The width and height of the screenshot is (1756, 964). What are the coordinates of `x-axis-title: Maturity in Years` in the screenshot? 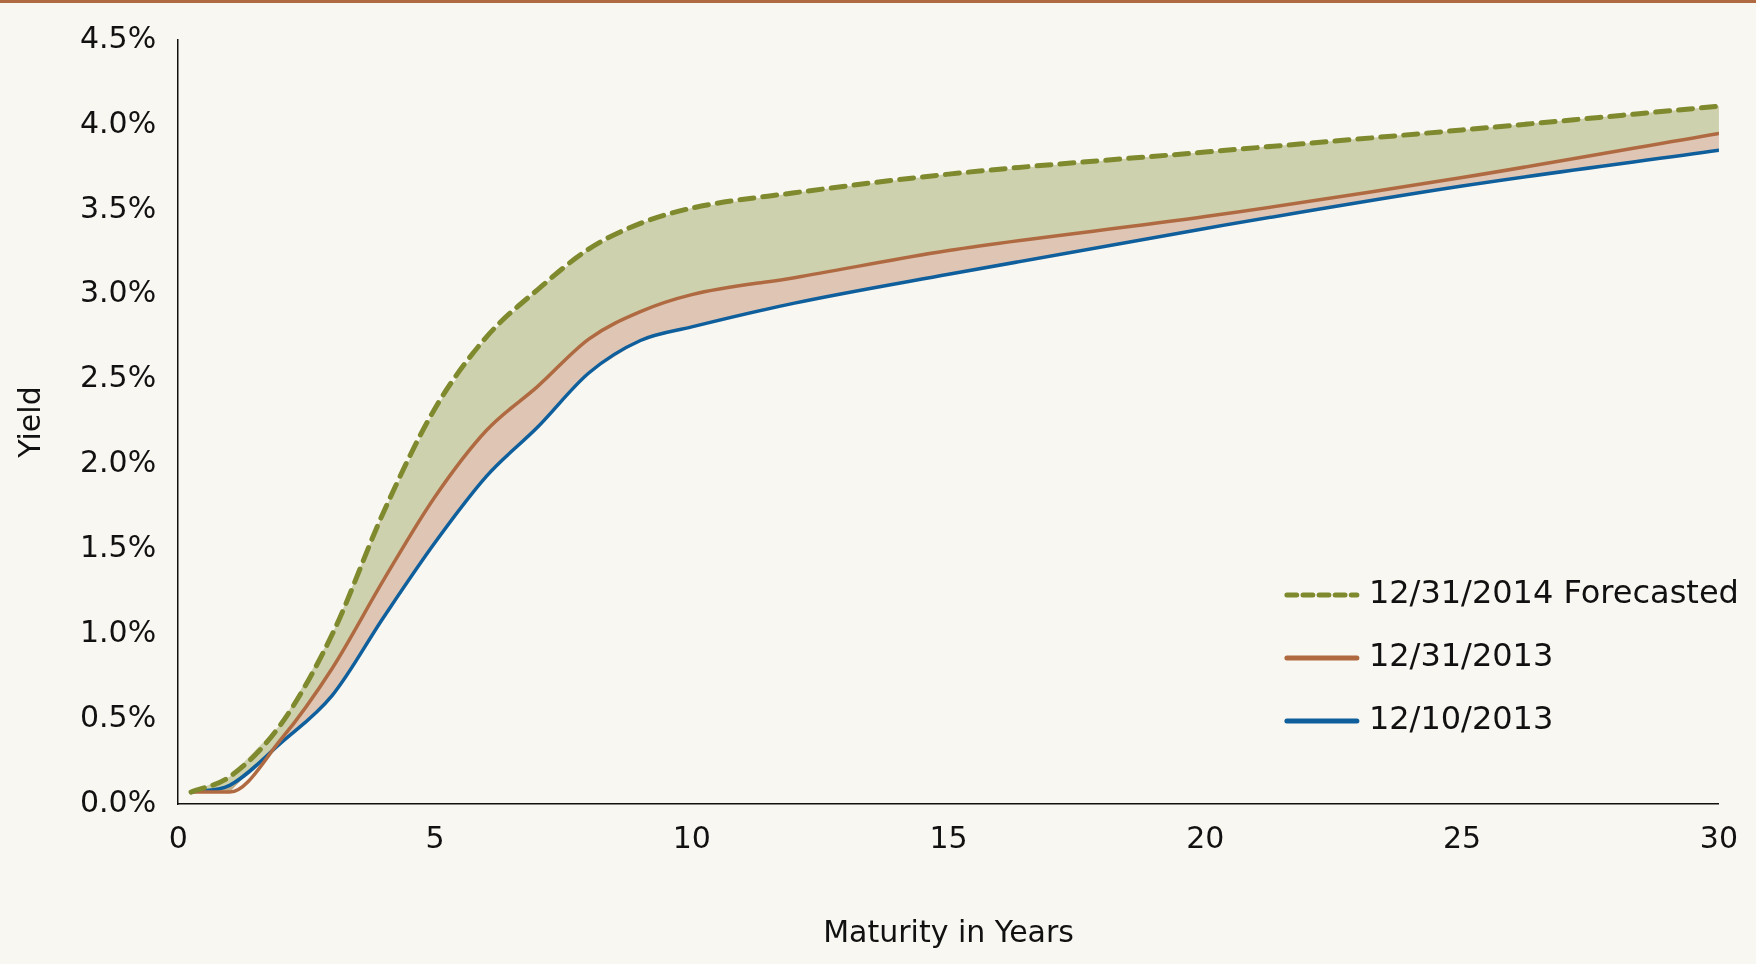 It's located at (948, 931).